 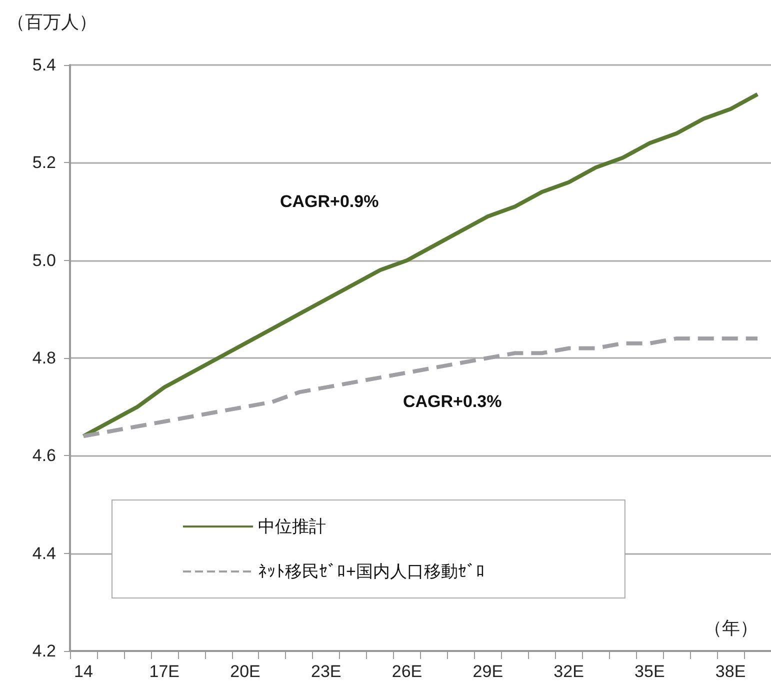 I want to click on x-tick-label: 38E, so click(x=730, y=671).